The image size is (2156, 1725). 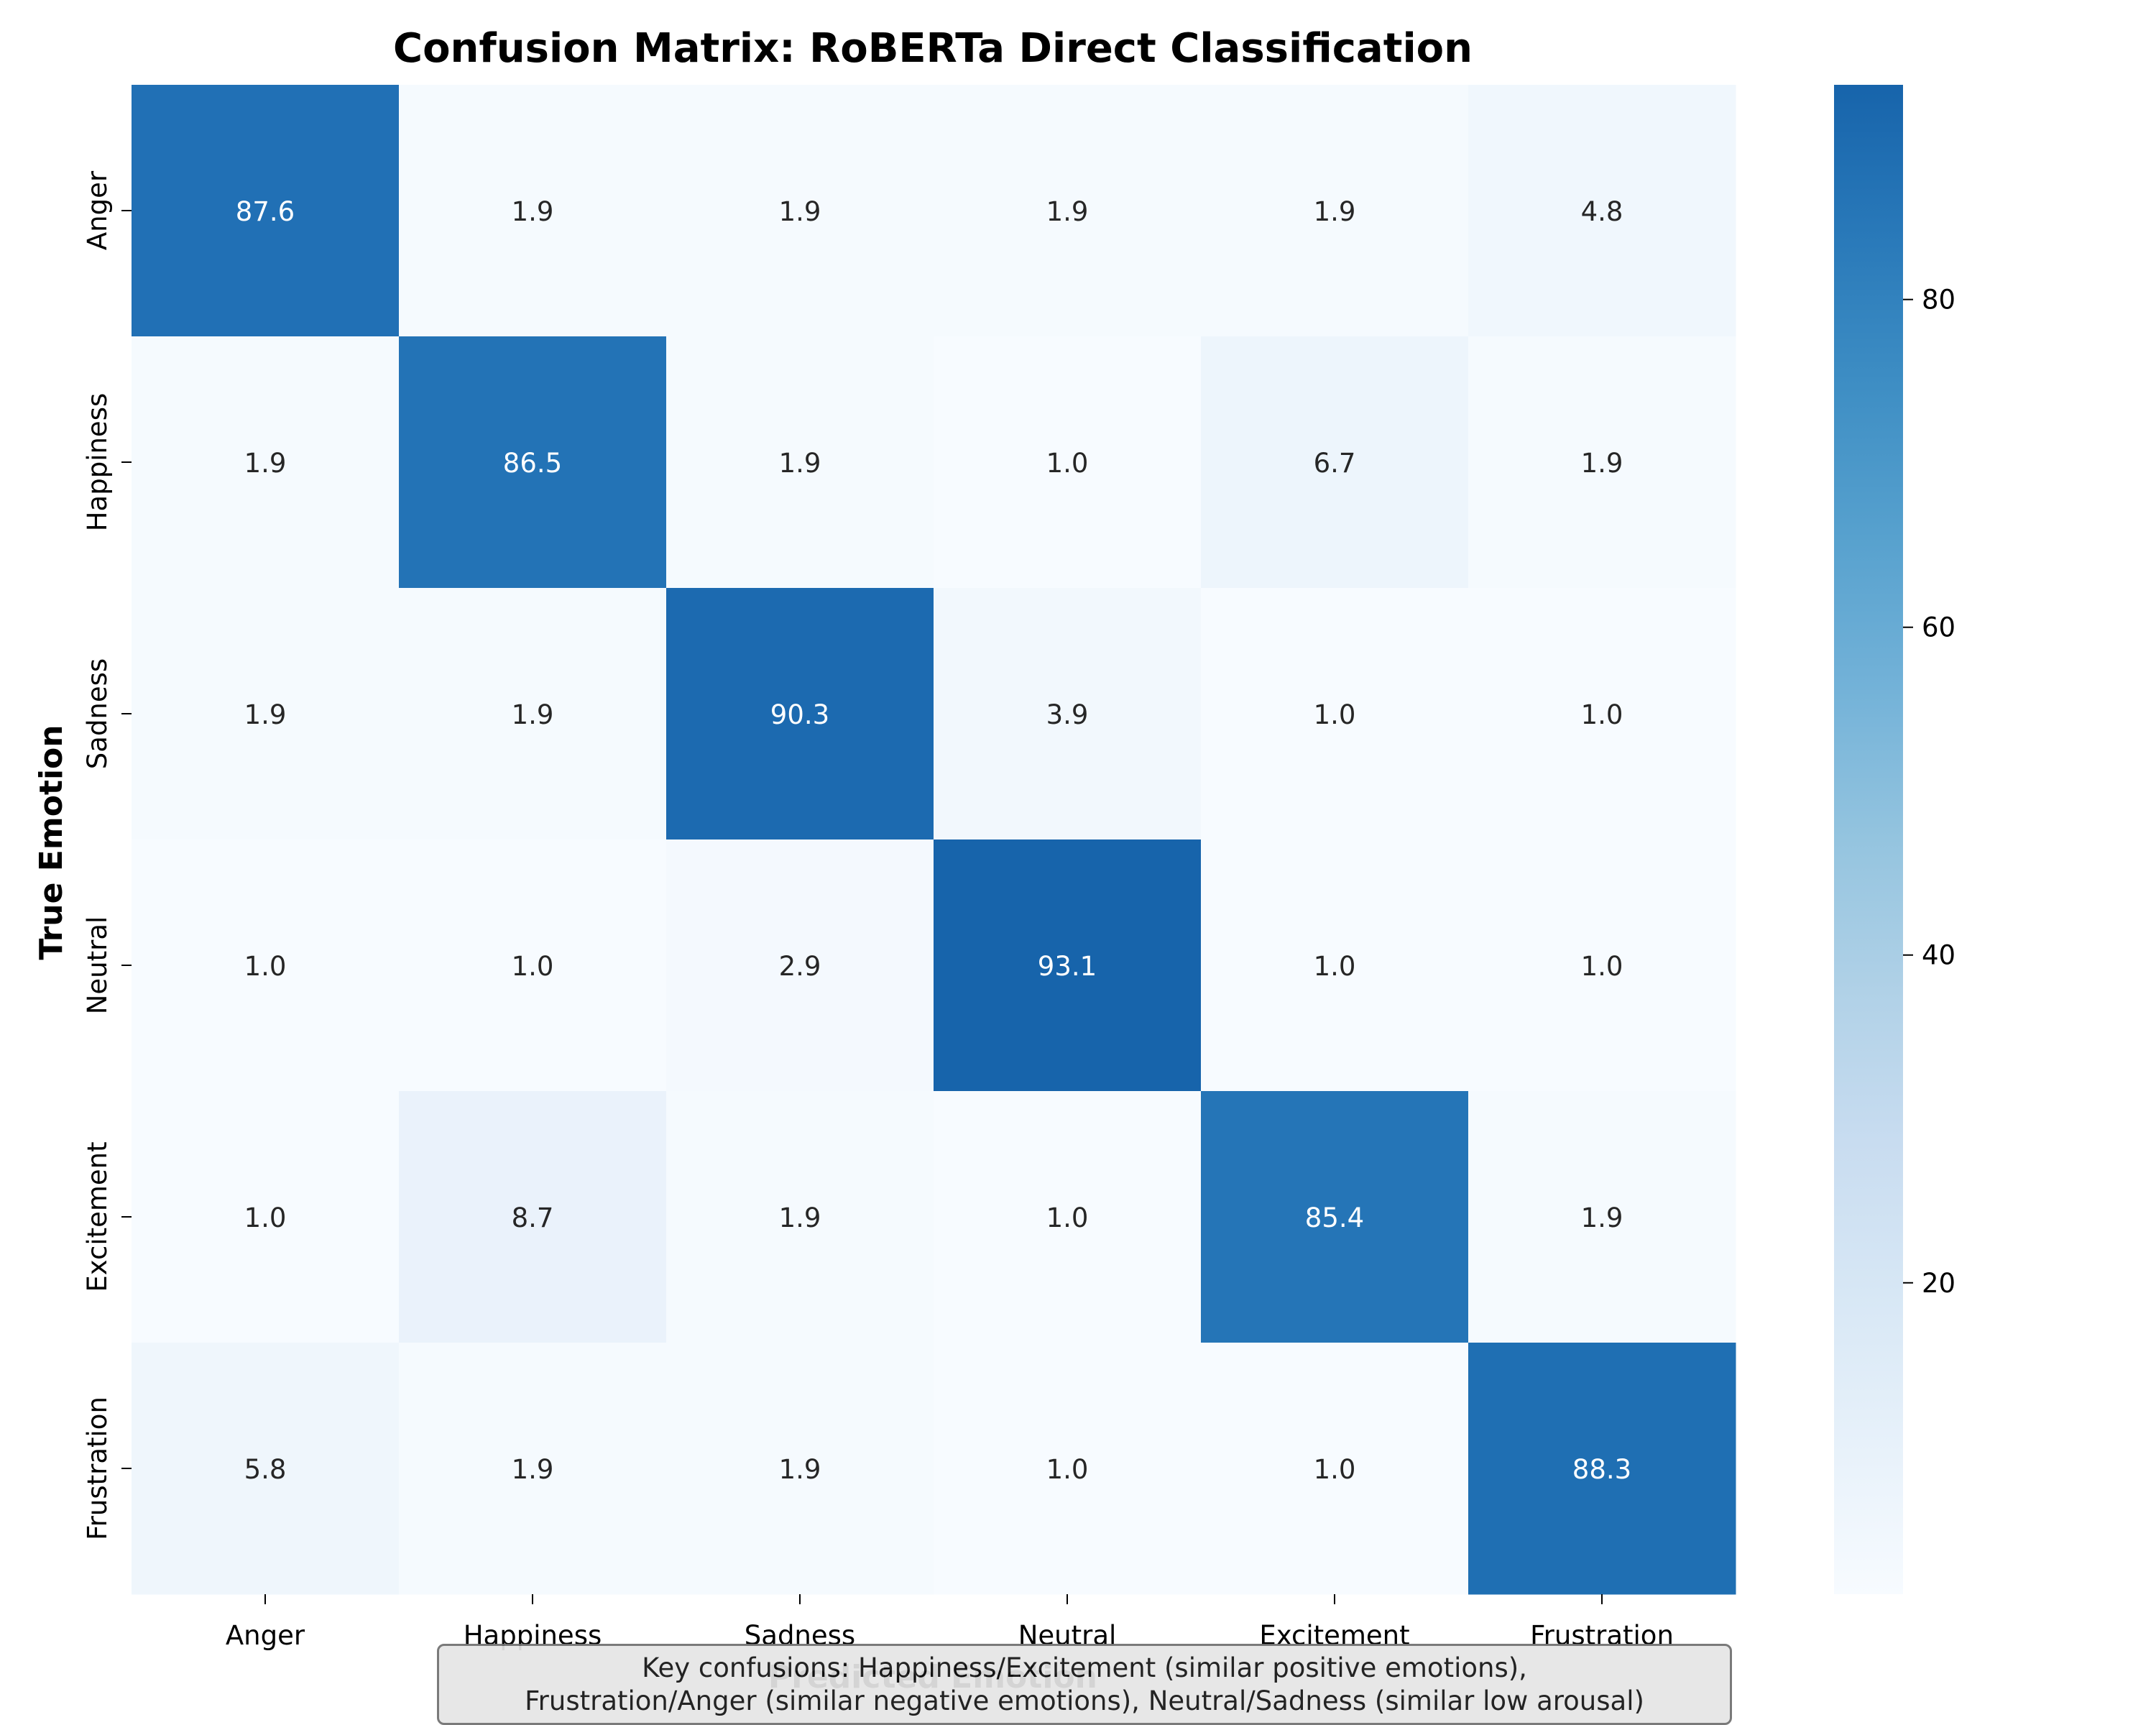 What do you see at coordinates (98, 462) in the screenshot?
I see `y-tick-label: Happiness` at bounding box center [98, 462].